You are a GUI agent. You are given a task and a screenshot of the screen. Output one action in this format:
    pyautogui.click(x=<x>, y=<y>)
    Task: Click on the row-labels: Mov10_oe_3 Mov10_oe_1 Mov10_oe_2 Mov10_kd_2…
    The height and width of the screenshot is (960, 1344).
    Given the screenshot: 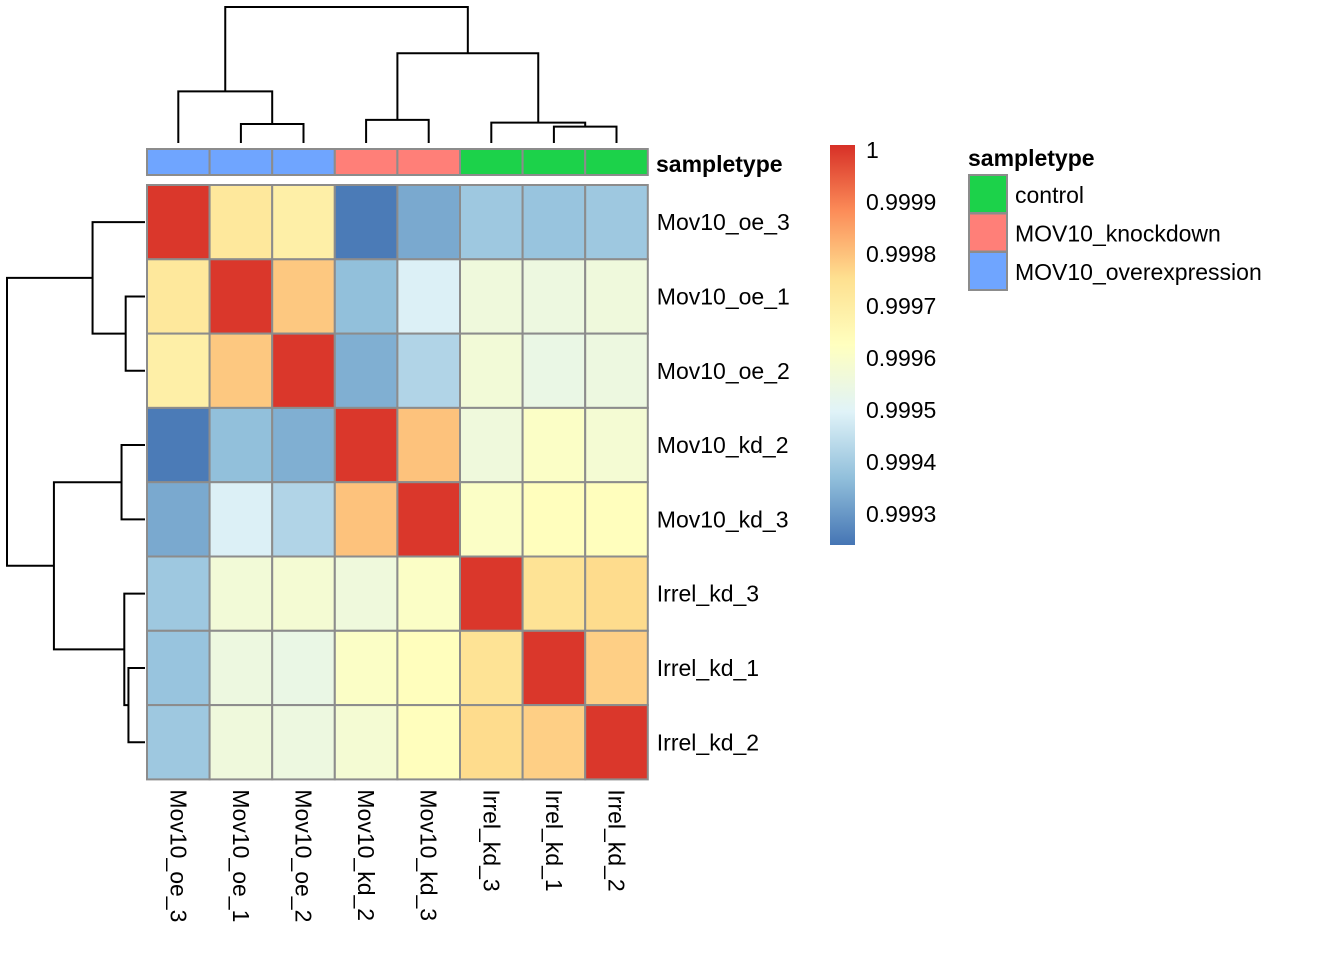 What is the action you would take?
    pyautogui.click(x=723, y=482)
    